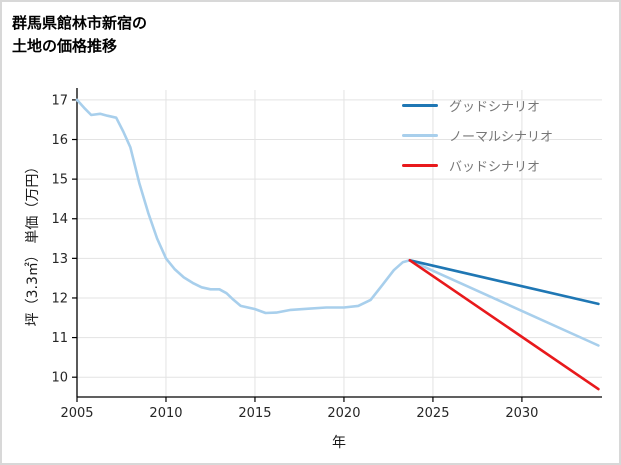  I want to click on chart-legend: グッドシナリオ ノーマルシナリオ バッドシナリオ, so click(477, 135).